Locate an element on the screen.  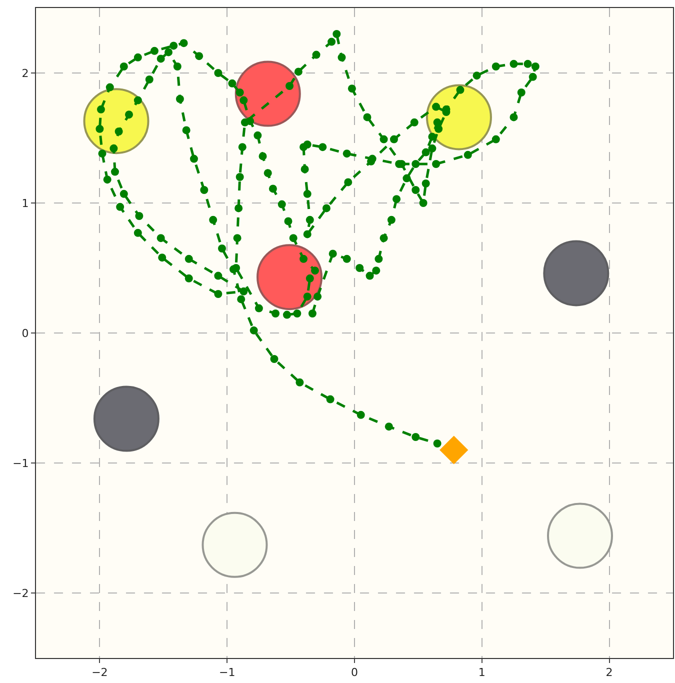
y-tick-label: −2 is located at coordinates (20, 593).